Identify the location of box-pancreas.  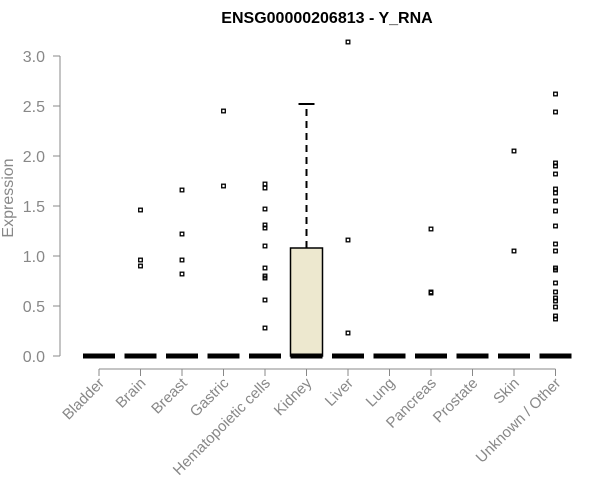
(431, 292).